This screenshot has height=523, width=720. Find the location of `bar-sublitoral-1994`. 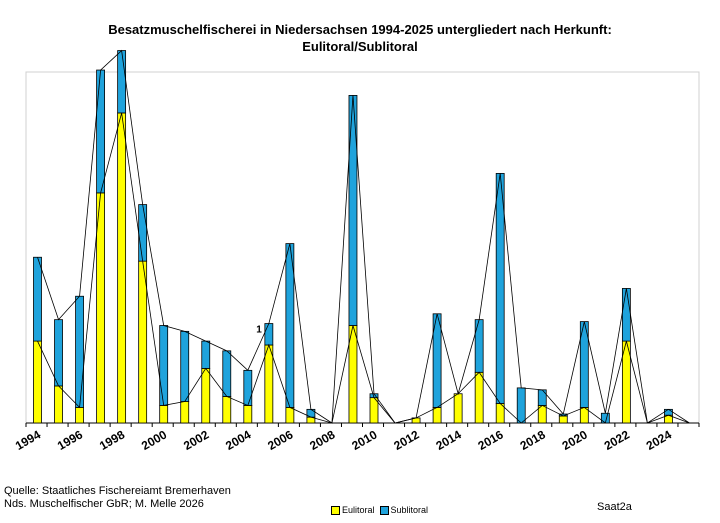

bar-sublitoral-1994 is located at coordinates (37, 299).